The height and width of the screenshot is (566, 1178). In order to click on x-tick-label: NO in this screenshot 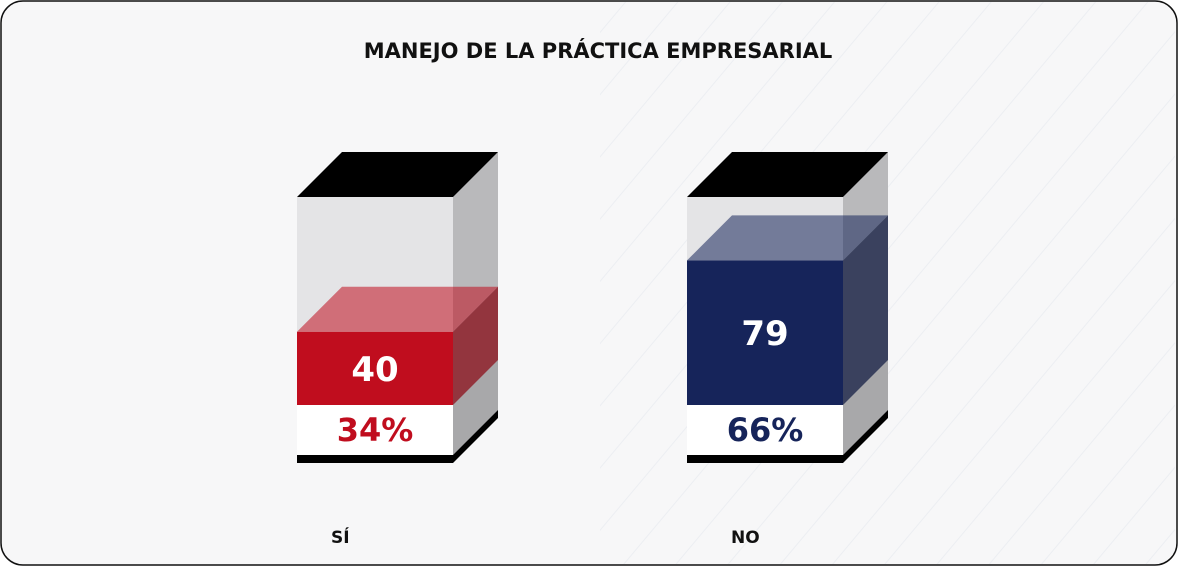, I will do `click(745, 538)`.